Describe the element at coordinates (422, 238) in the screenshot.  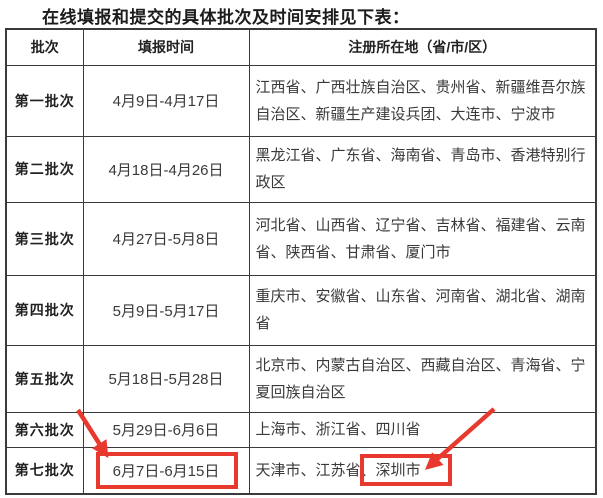
I see `regions-cell: 河北省、山西省、辽宁省、吉林省、福建省、云南省、陕西省、甘肃省、厦门市` at that location.